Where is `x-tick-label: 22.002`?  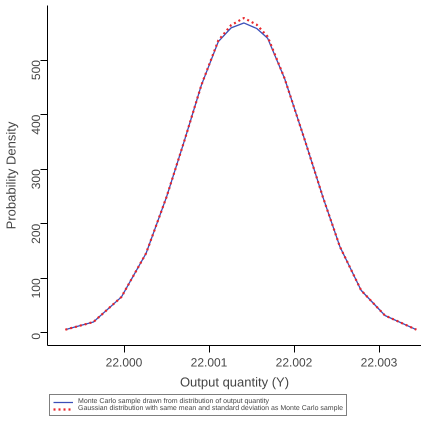 x-tick-label: 22.002 is located at coordinates (294, 363).